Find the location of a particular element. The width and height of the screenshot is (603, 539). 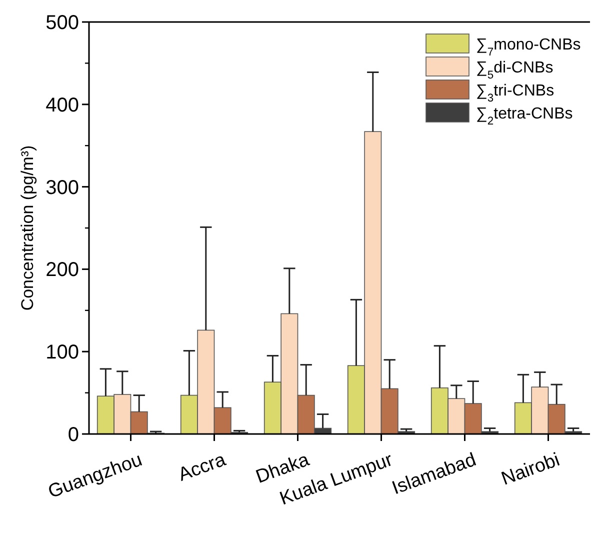

x-tick-label: Accra is located at coordinates (202, 467).